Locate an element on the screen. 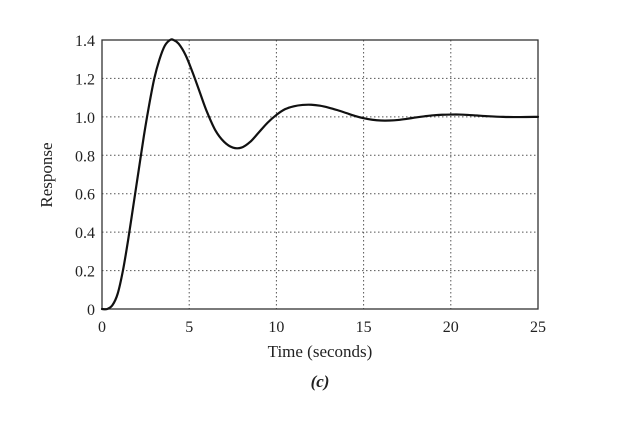 This screenshot has width=627, height=425. x-axis-label: Time (seconds) is located at coordinates (320, 351).